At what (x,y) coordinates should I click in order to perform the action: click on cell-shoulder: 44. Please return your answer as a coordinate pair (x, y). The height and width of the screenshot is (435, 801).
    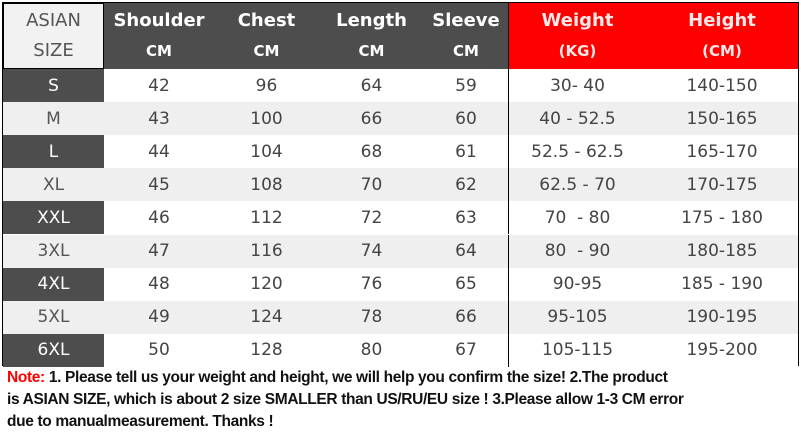
    Looking at the image, I should click on (159, 151).